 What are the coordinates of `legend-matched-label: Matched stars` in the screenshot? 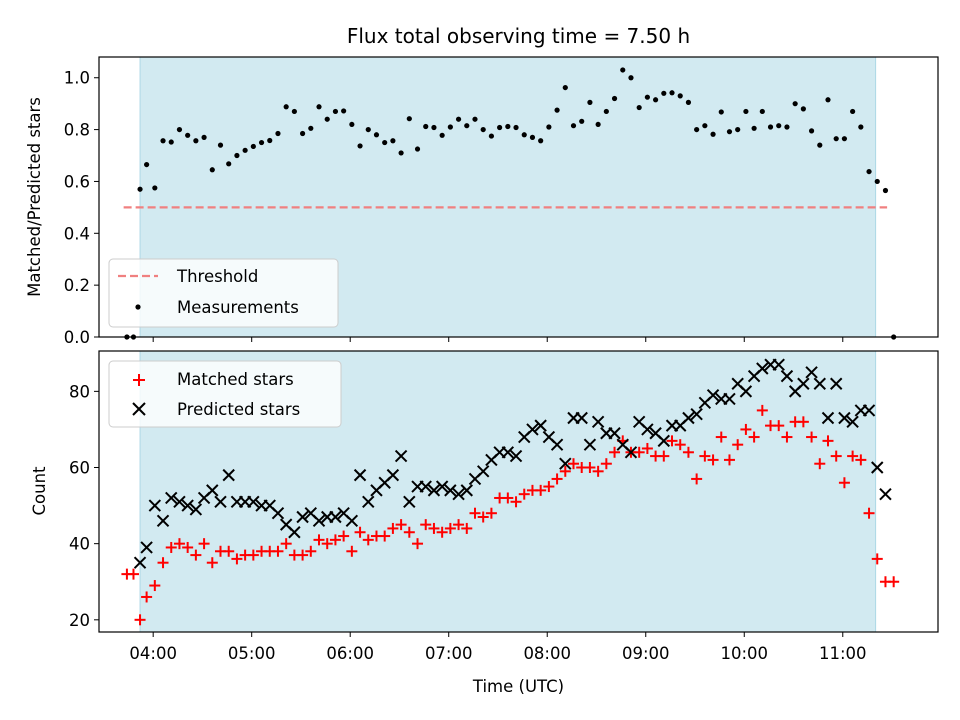 It's located at (235, 379).